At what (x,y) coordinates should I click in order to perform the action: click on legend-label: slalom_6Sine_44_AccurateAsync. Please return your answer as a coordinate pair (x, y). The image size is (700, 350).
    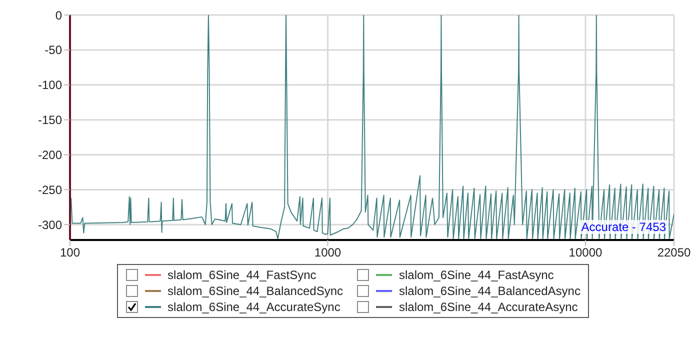
    Looking at the image, I should click on (488, 307).